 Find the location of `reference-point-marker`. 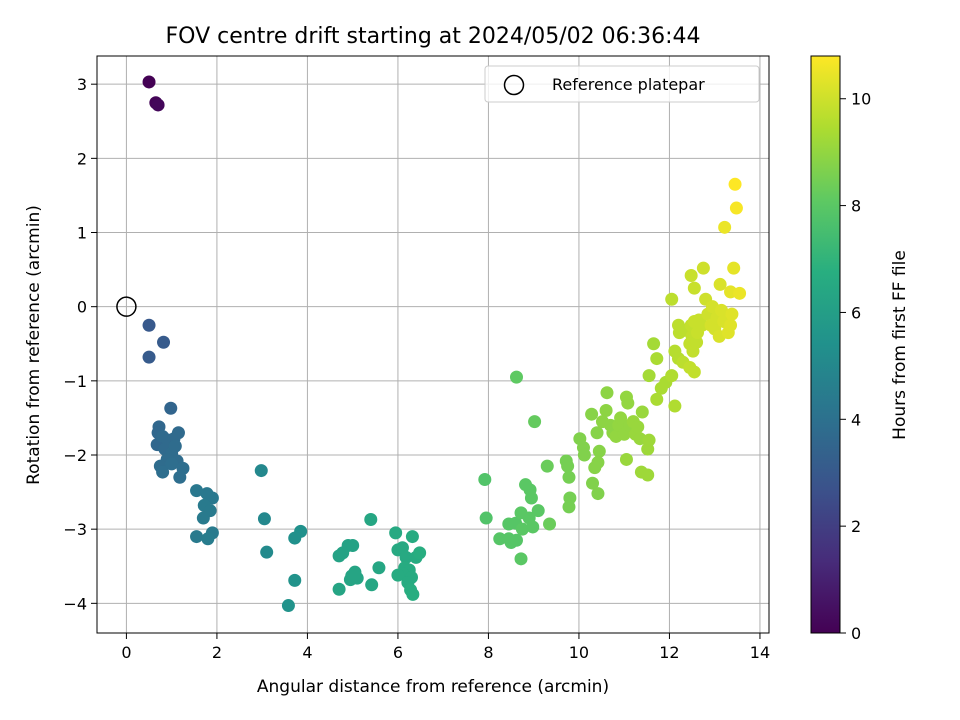

reference-point-marker is located at coordinates (126, 306).